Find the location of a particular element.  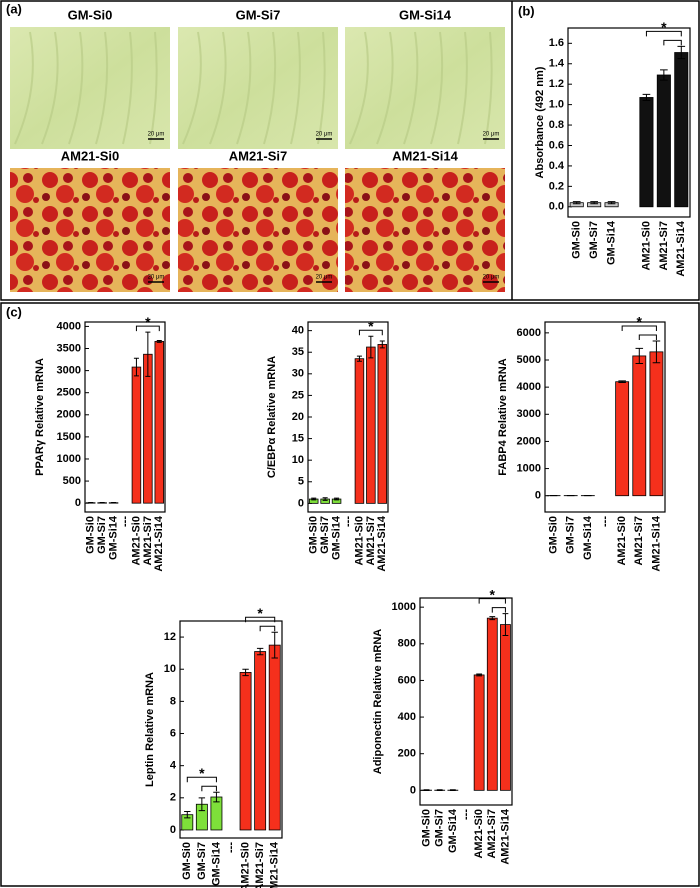

image-title: GM-Si14 is located at coordinates (425, 14).